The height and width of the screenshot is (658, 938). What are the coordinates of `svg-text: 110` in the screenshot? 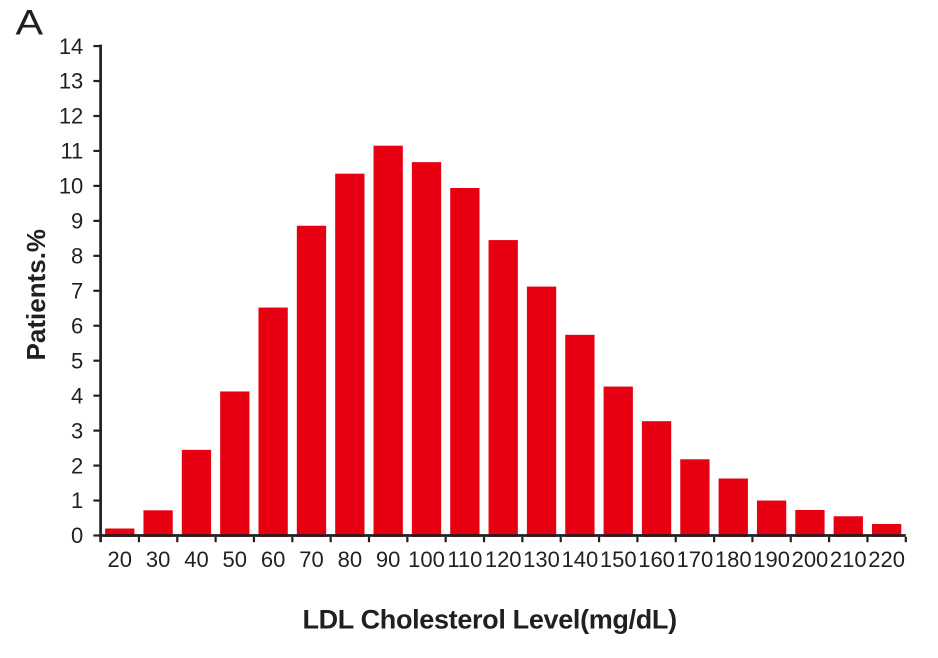 It's located at (464, 559).